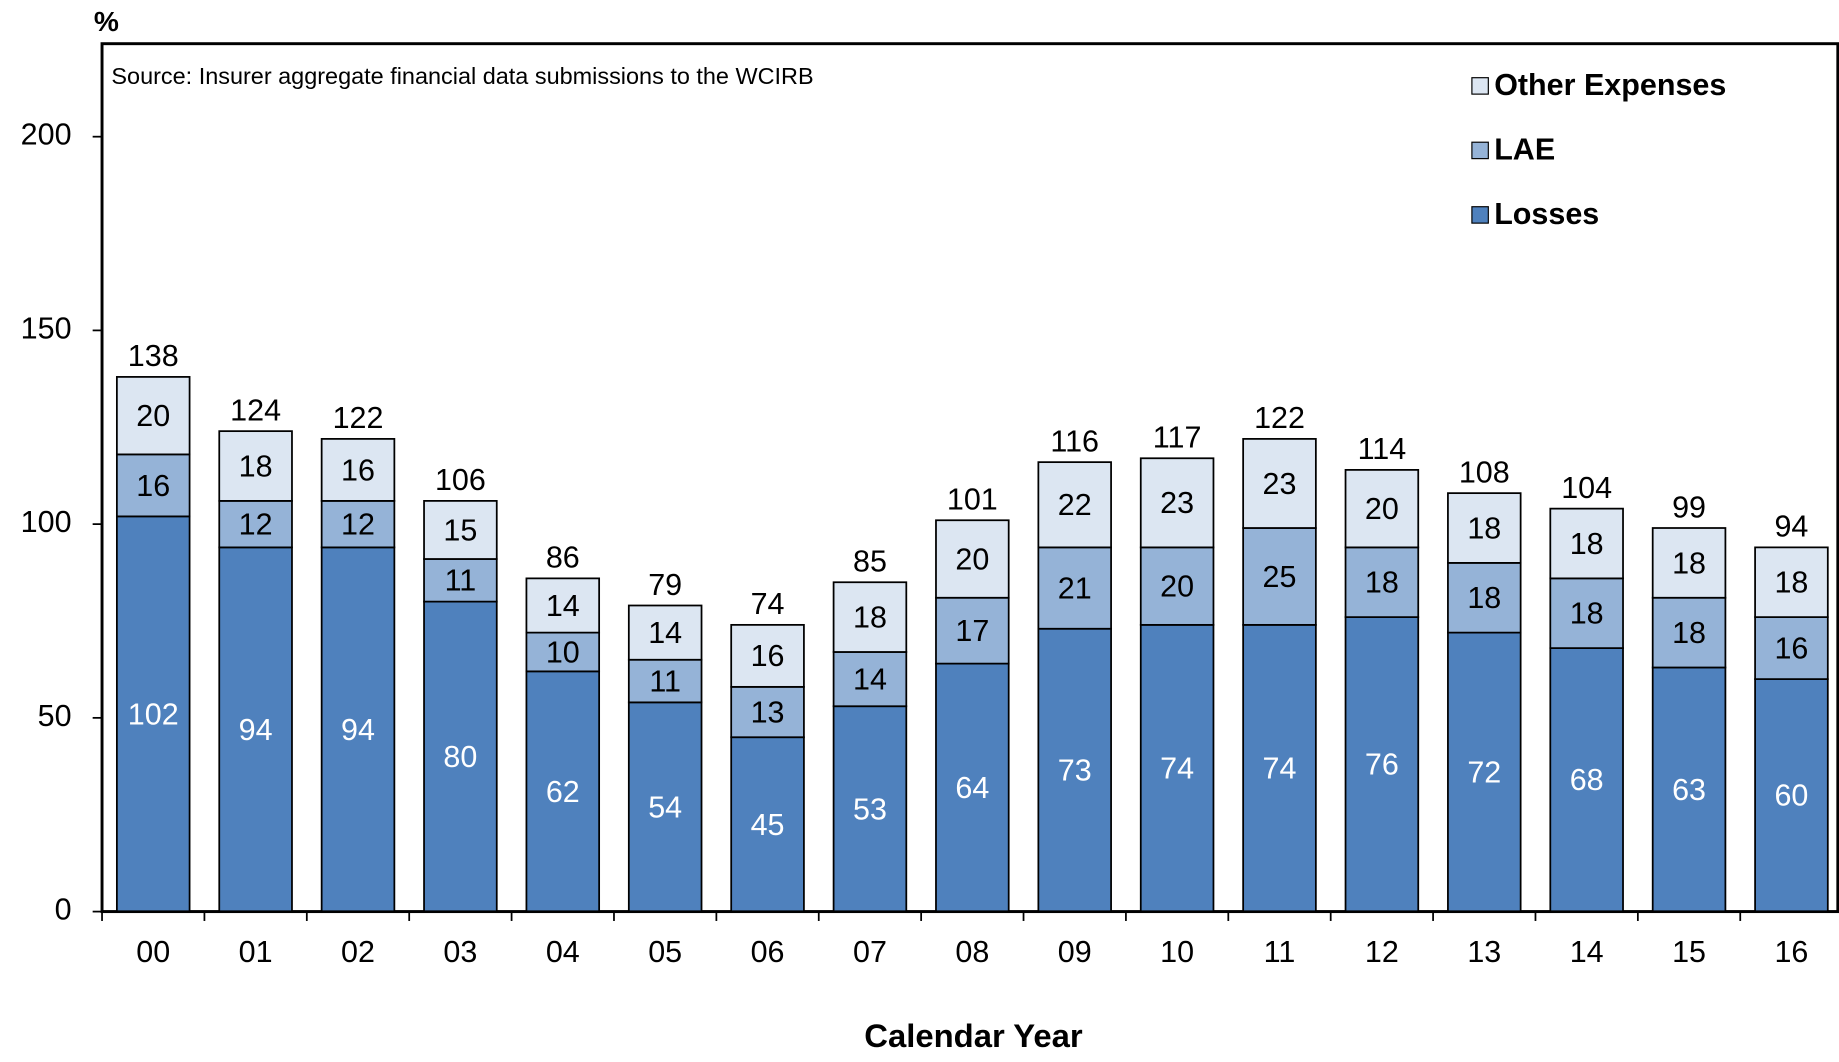 The image size is (1839, 1062). I want to click on x-tick-label: 11, so click(1280, 952).